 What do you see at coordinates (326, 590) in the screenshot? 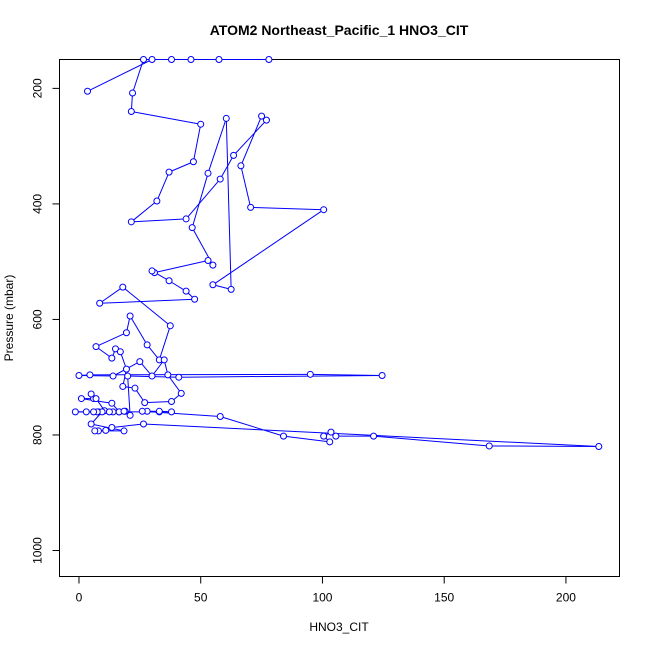
I see `x-axis: 0 50 100 150 200` at bounding box center [326, 590].